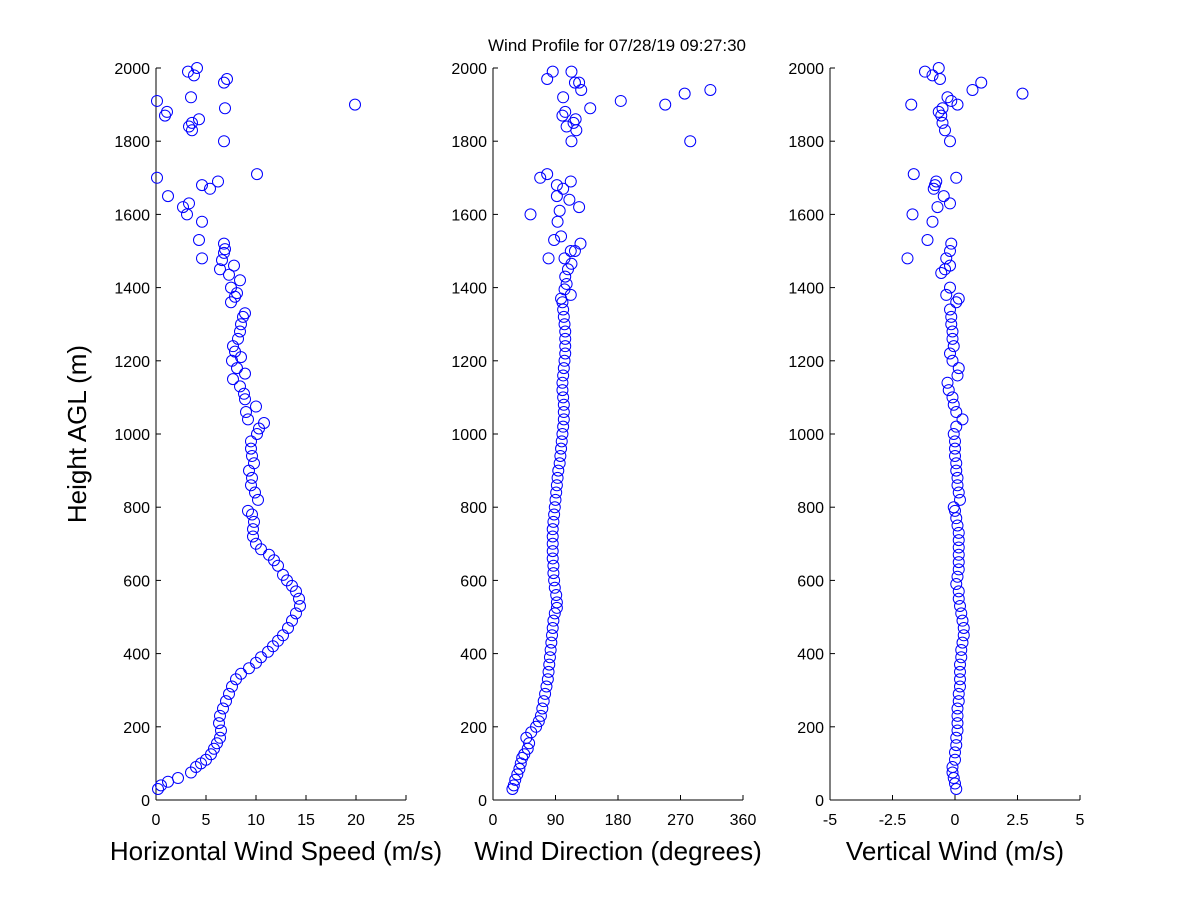 This screenshot has width=1200, height=900. What do you see at coordinates (806, 69) in the screenshot?
I see `y-tick-label: 2000` at bounding box center [806, 69].